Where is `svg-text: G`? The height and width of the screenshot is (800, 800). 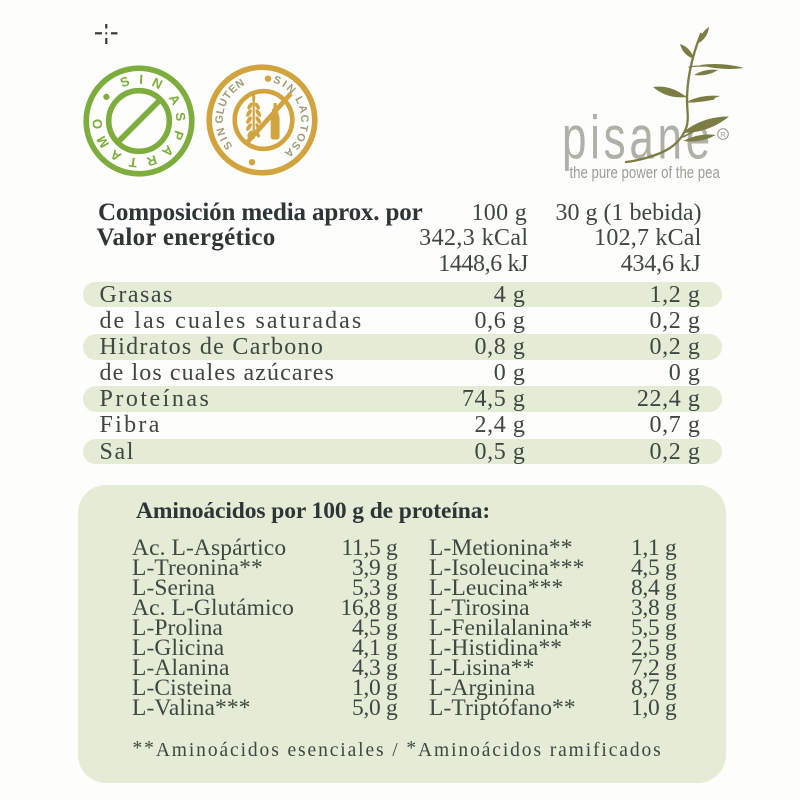
svg-text: G is located at coordinates (219, 119).